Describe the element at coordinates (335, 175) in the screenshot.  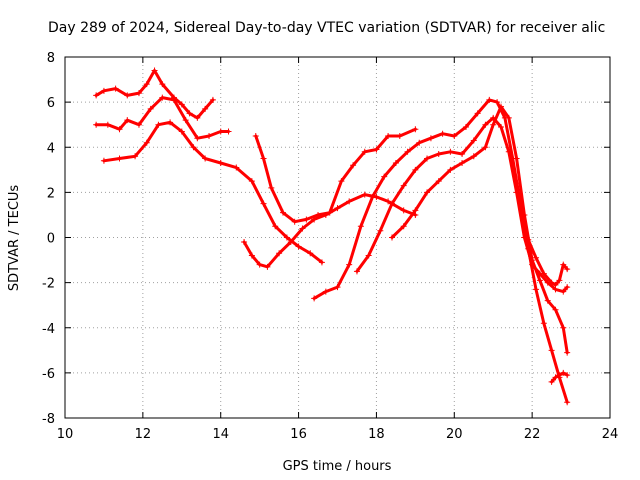
I see `series-track-e` at that location.